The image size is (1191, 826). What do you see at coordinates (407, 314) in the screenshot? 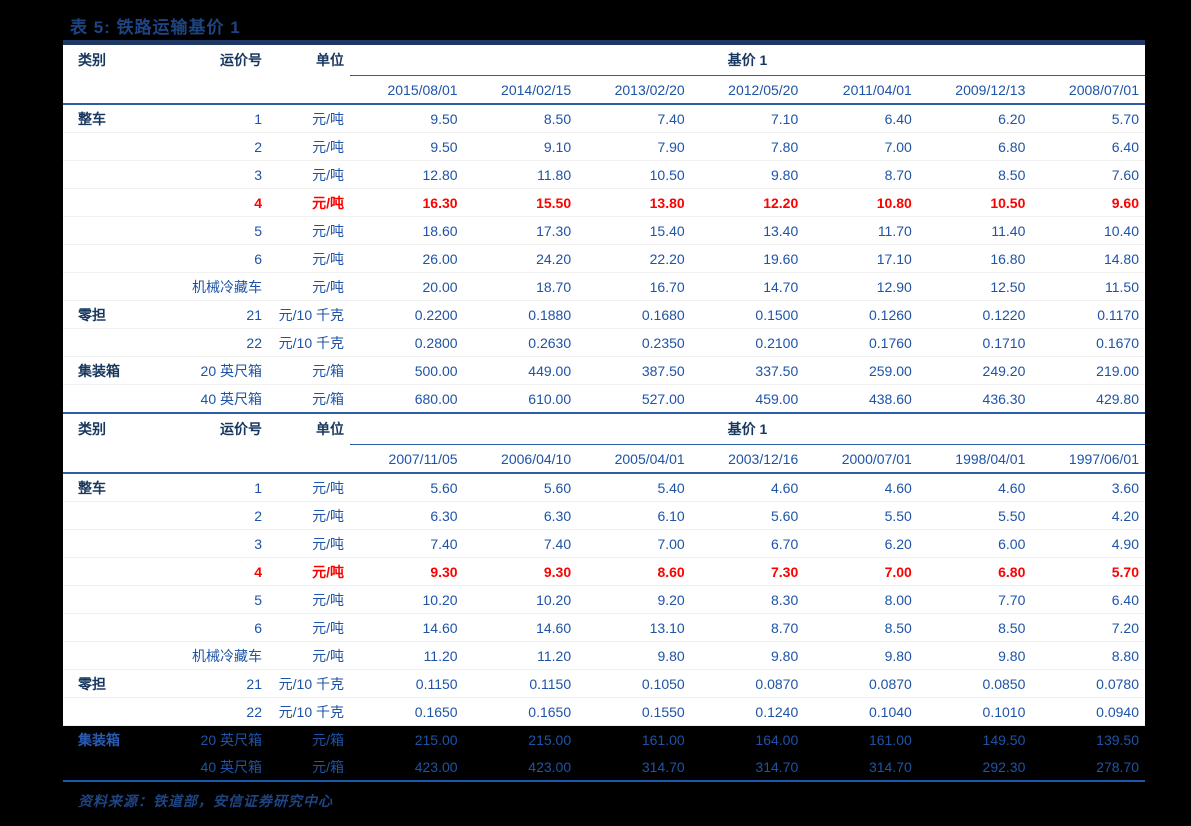
I see `cell-value: 0.2200` at bounding box center [407, 314].